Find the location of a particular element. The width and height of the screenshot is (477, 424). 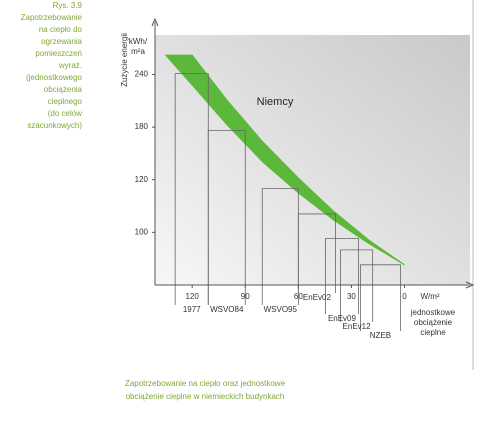

x-tick-label: 30 is located at coordinates (351, 296).